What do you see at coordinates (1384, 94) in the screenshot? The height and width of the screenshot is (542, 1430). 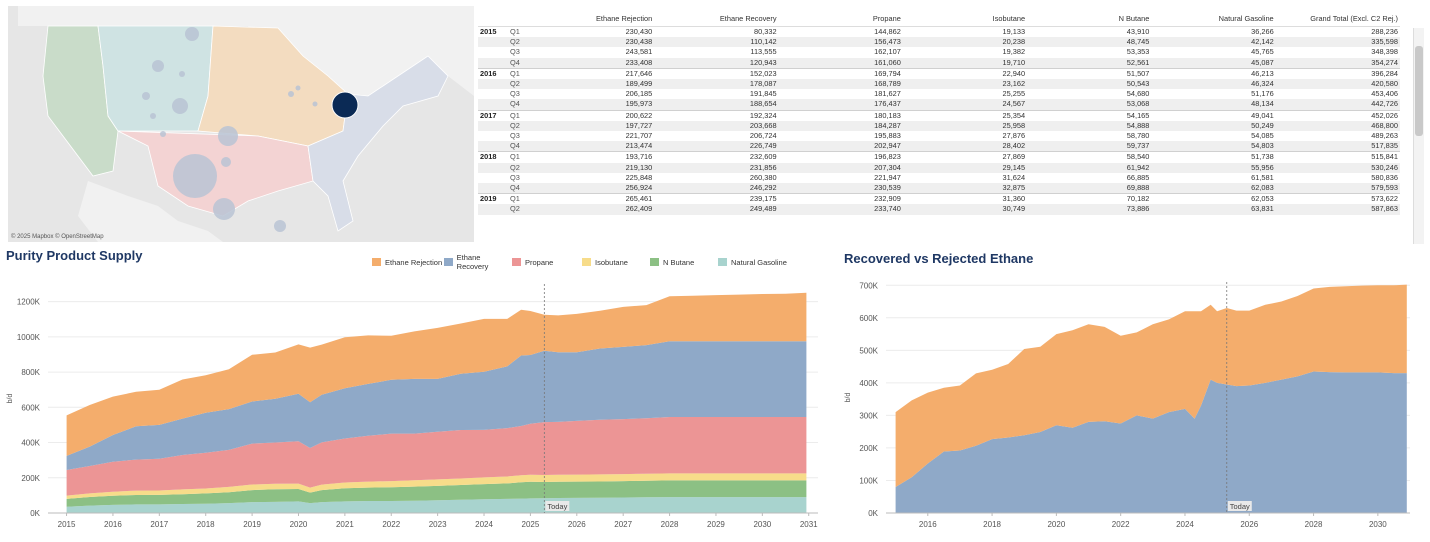 I see `value-cell: 453,406` at bounding box center [1384, 94].